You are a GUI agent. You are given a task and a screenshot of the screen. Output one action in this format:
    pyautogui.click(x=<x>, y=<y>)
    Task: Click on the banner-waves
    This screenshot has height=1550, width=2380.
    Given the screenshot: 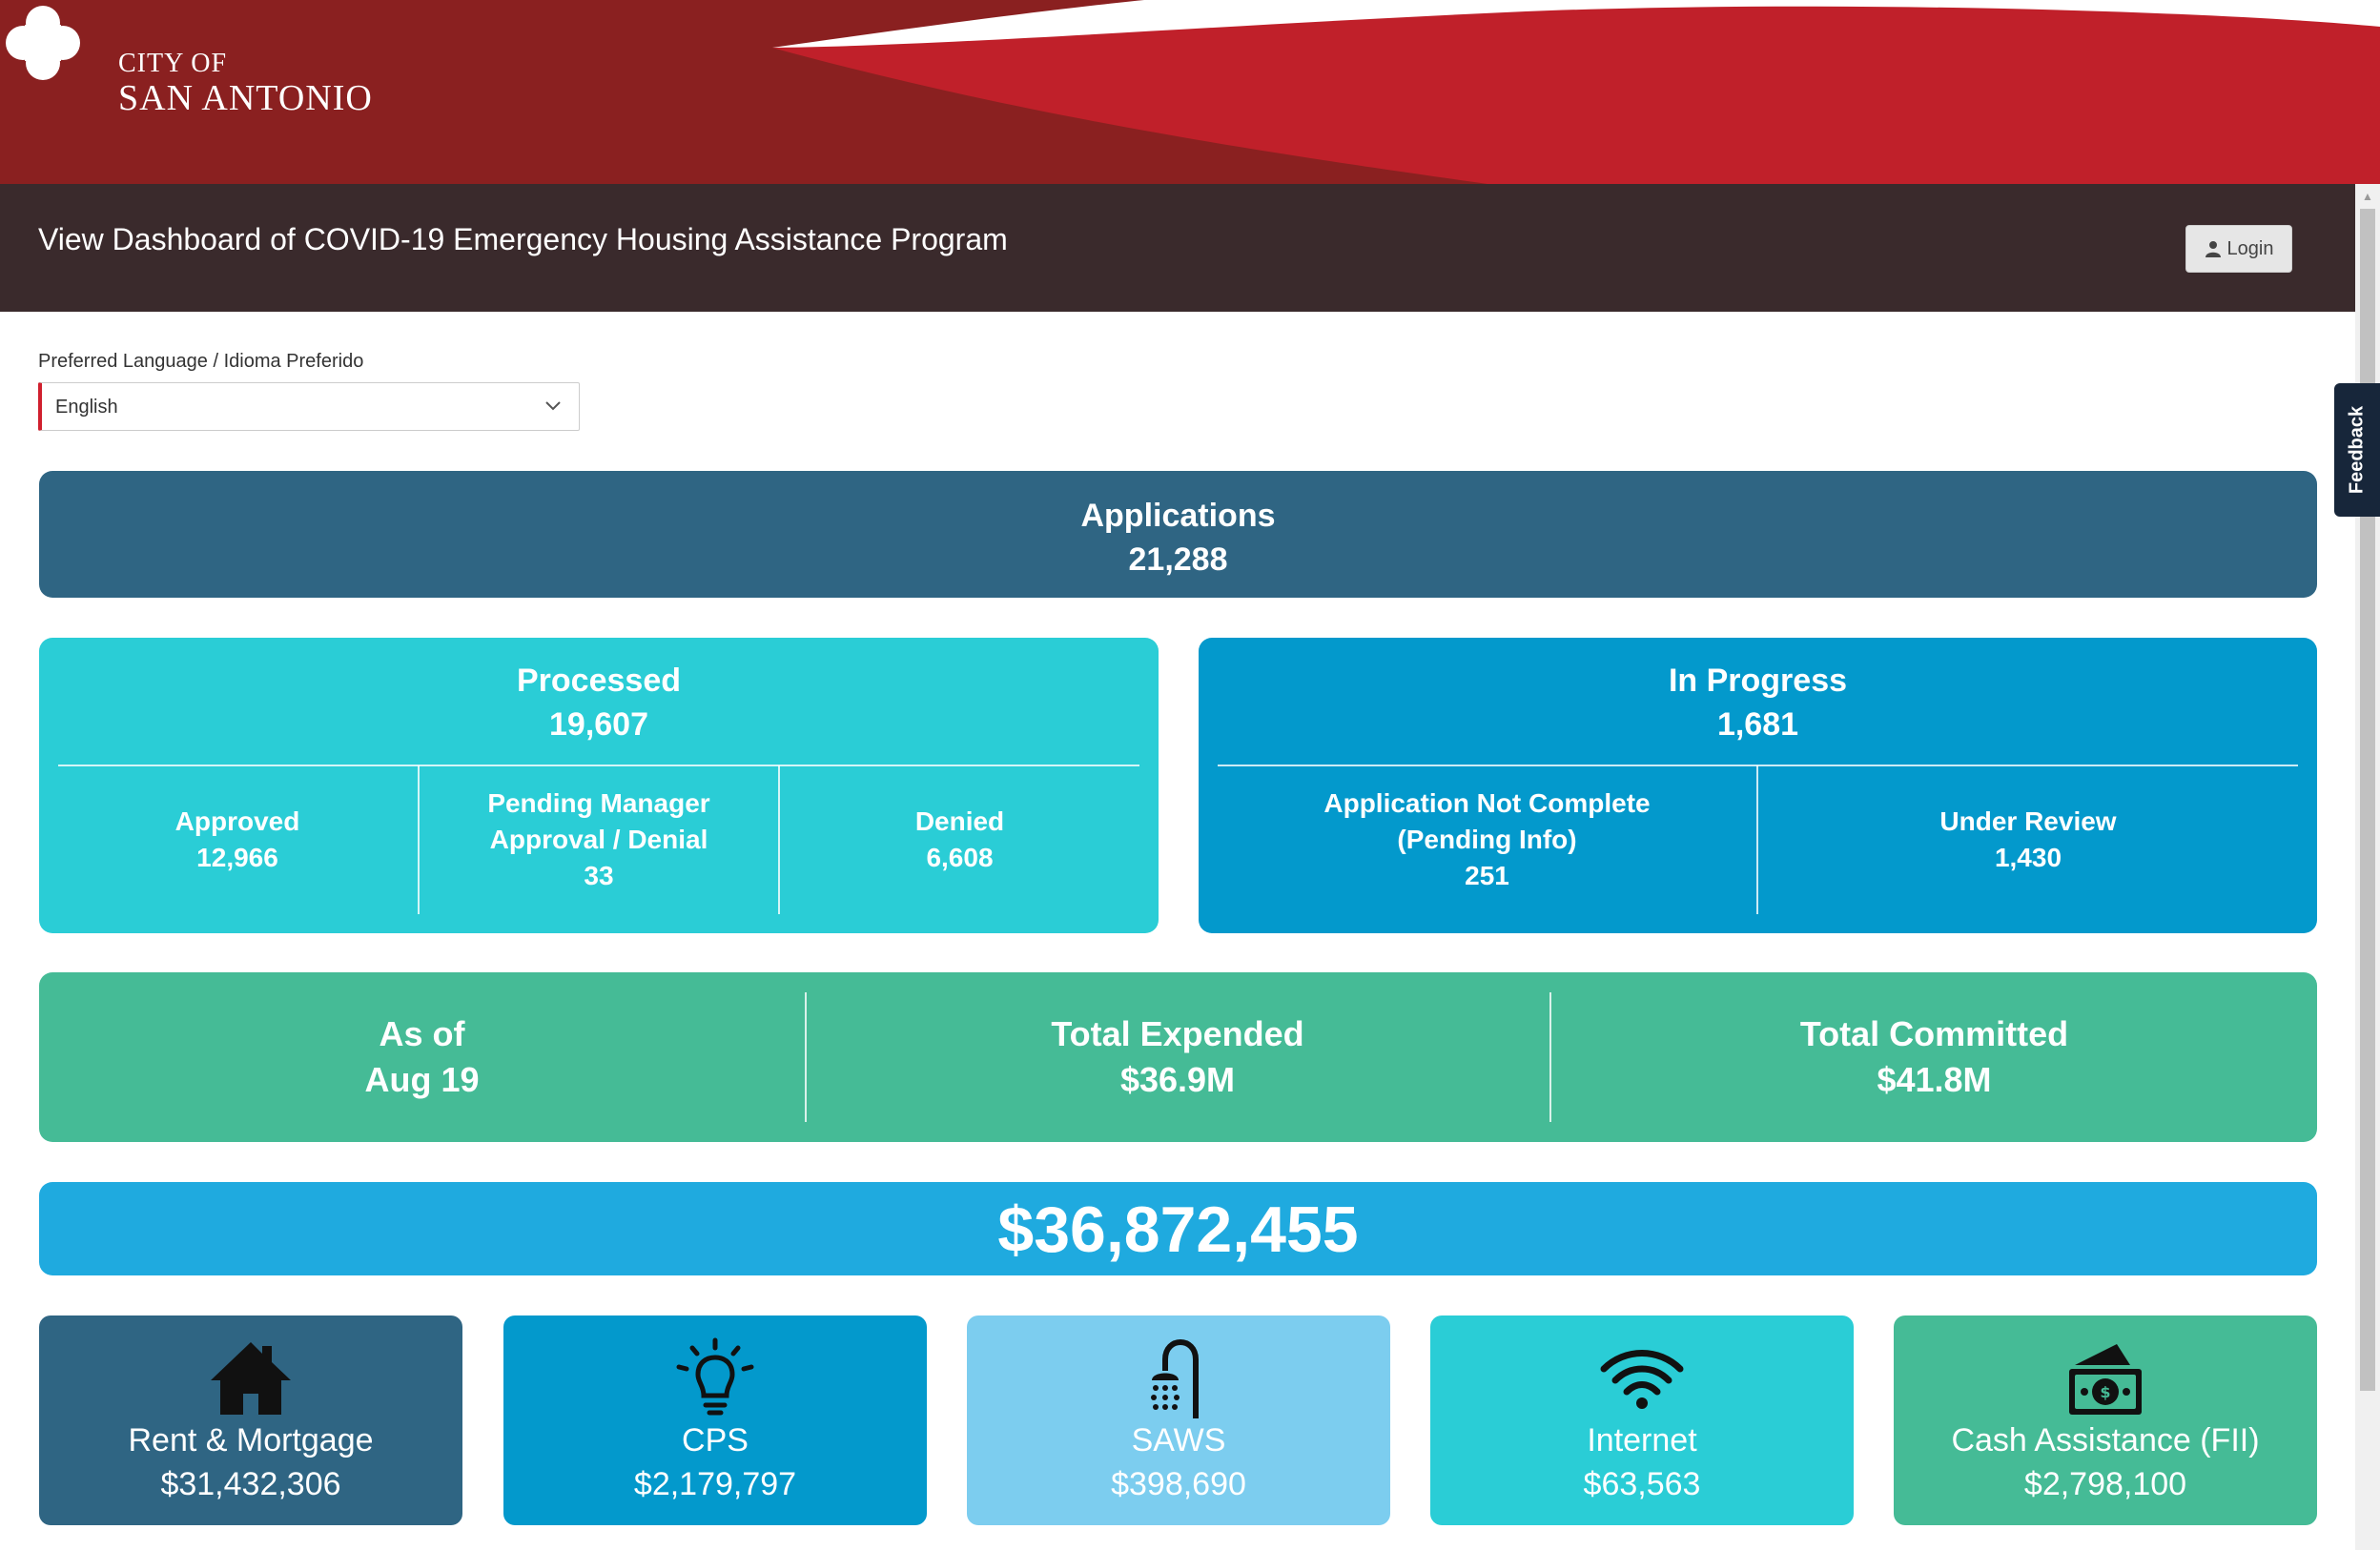 What is the action you would take?
    pyautogui.click(x=1190, y=92)
    